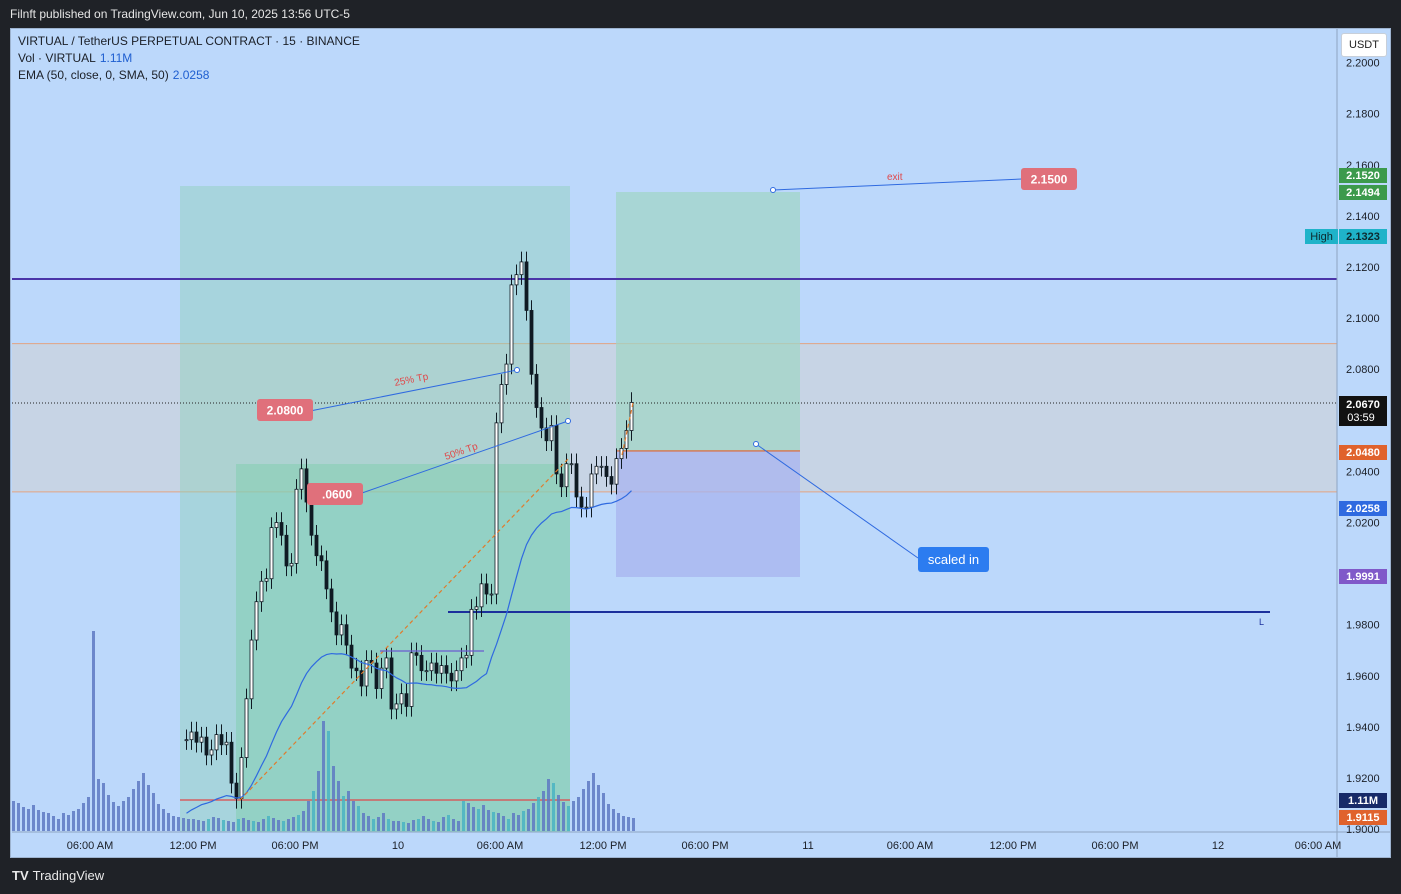  Describe the element at coordinates (1218, 846) in the screenshot. I see `x-tick-label: 12` at that location.